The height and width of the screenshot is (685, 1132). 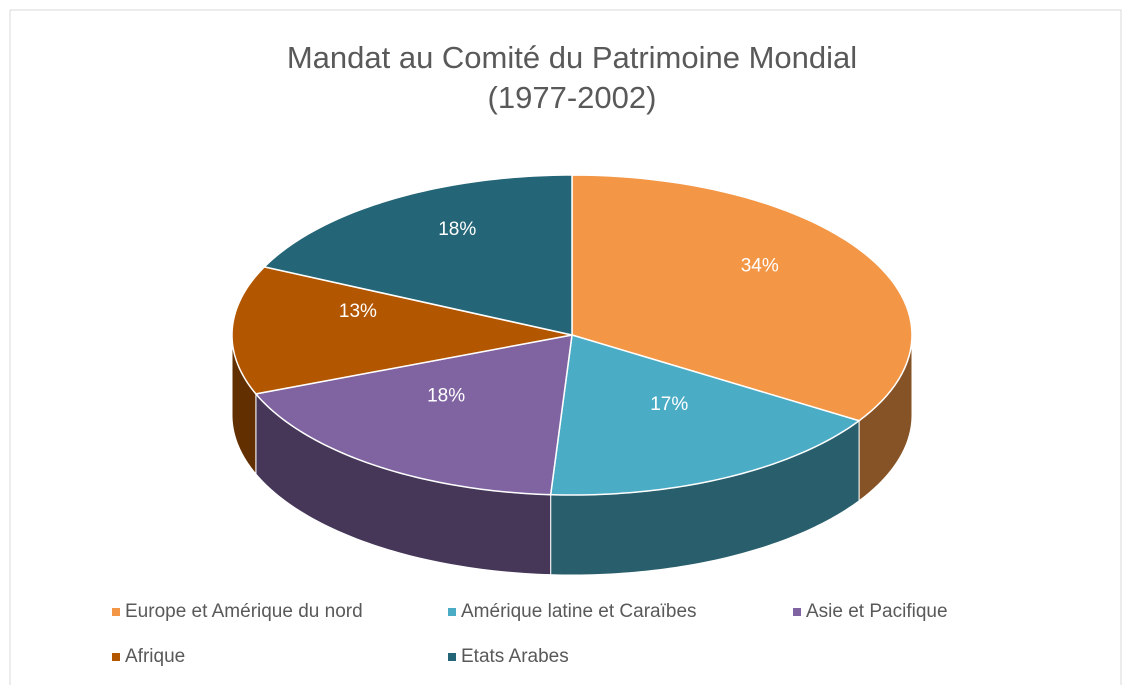 I want to click on data-label: 34%, so click(x=760, y=265).